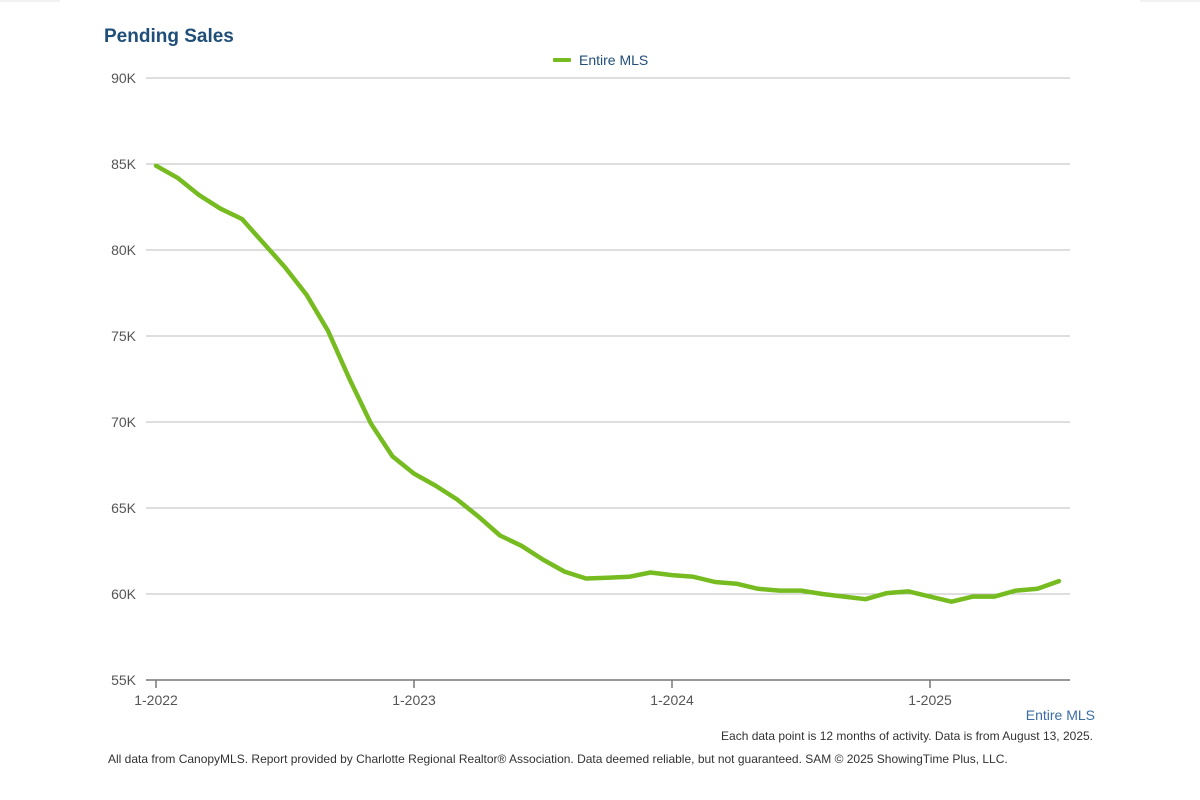  What do you see at coordinates (124, 594) in the screenshot?
I see `y-tick-label: 60K` at bounding box center [124, 594].